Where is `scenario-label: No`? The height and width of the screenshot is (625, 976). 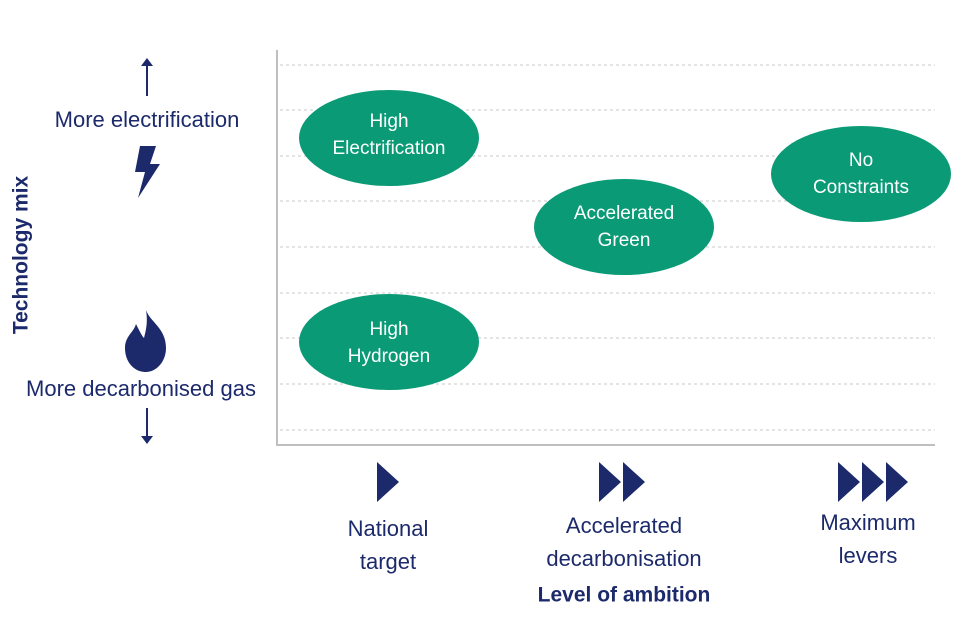
scenario-label: No is located at coordinates (861, 160).